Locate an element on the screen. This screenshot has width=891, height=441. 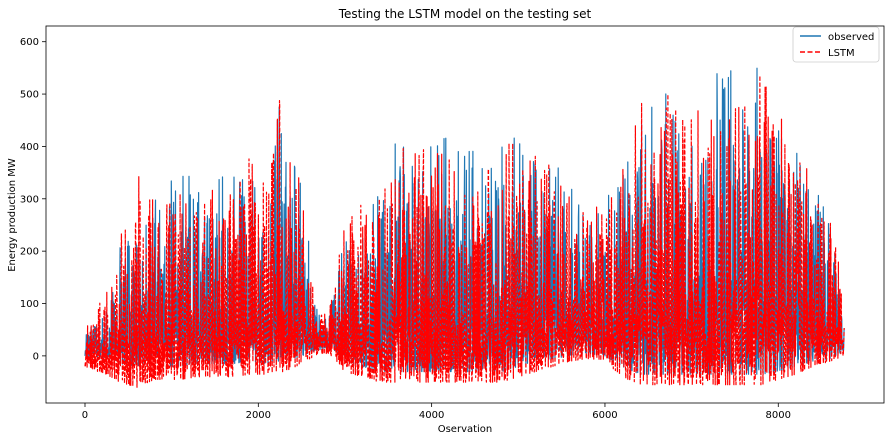
legend-label-lstm: LSTM is located at coordinates (841, 53).